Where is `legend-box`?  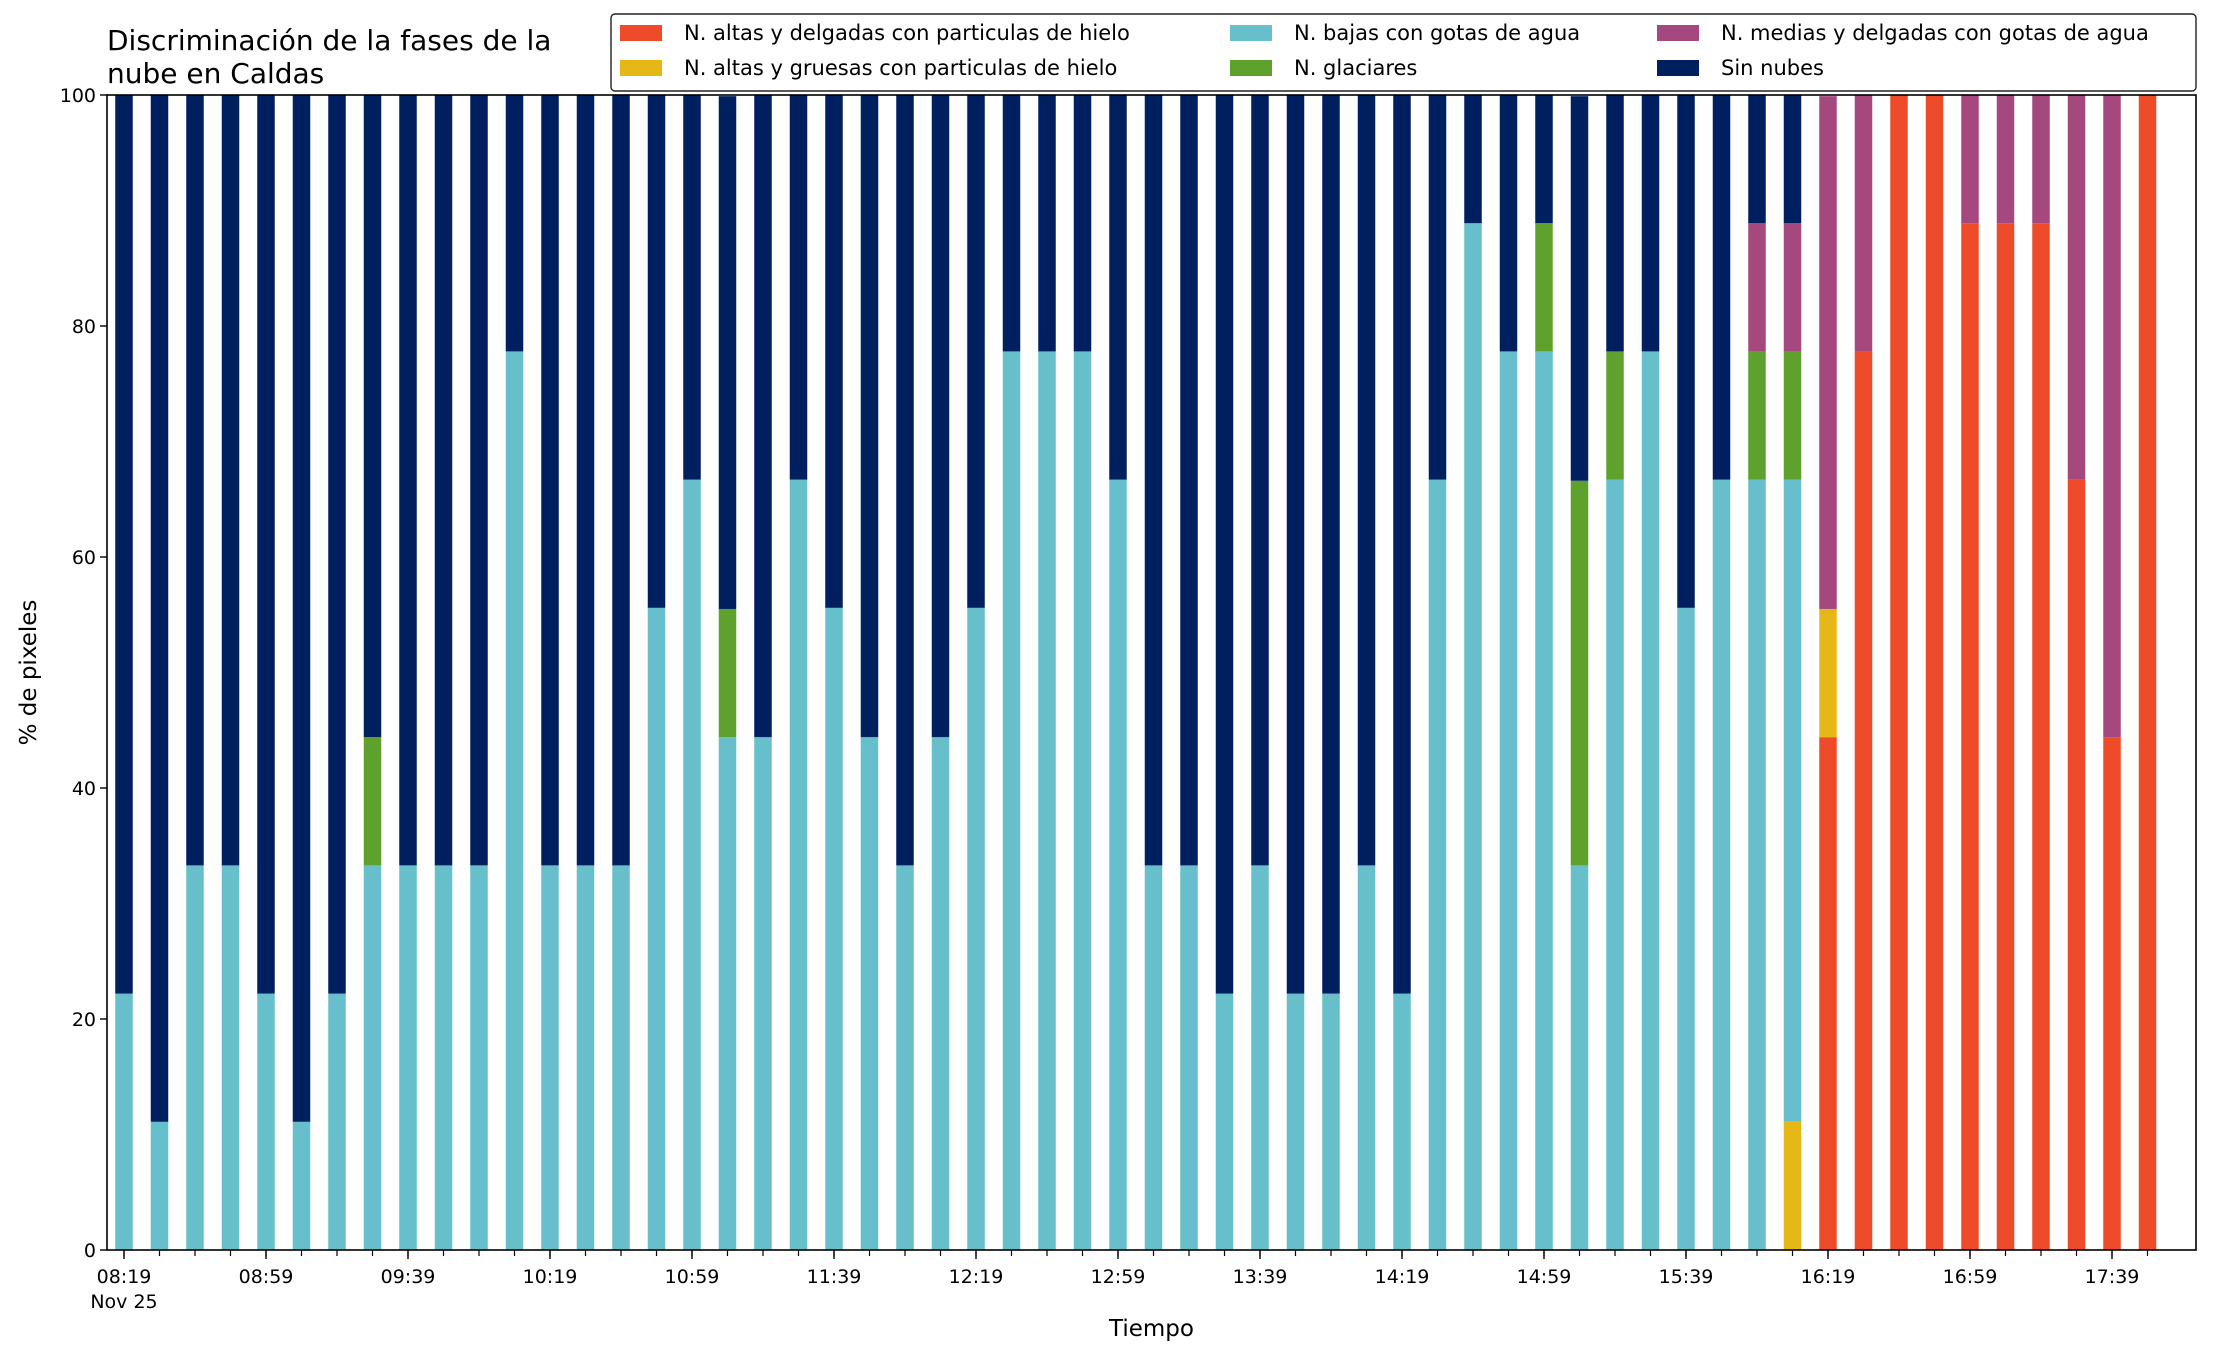 legend-box is located at coordinates (1403, 52).